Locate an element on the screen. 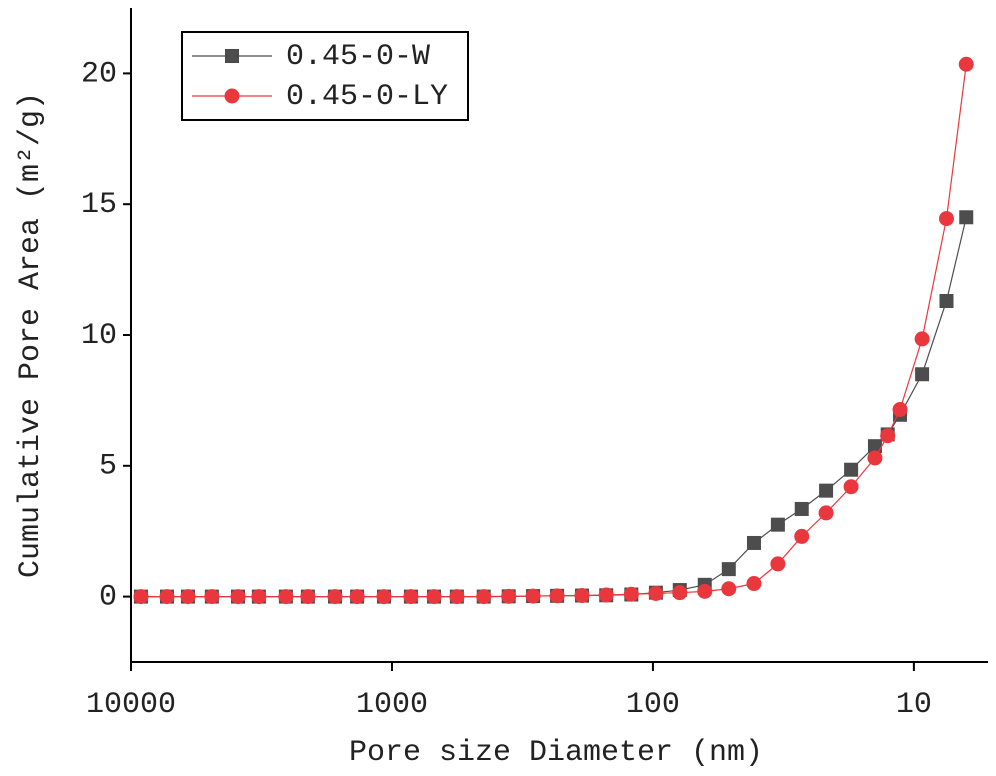 This screenshot has width=996, height=776. legend-label: 0.45-0-LY is located at coordinates (367, 97).